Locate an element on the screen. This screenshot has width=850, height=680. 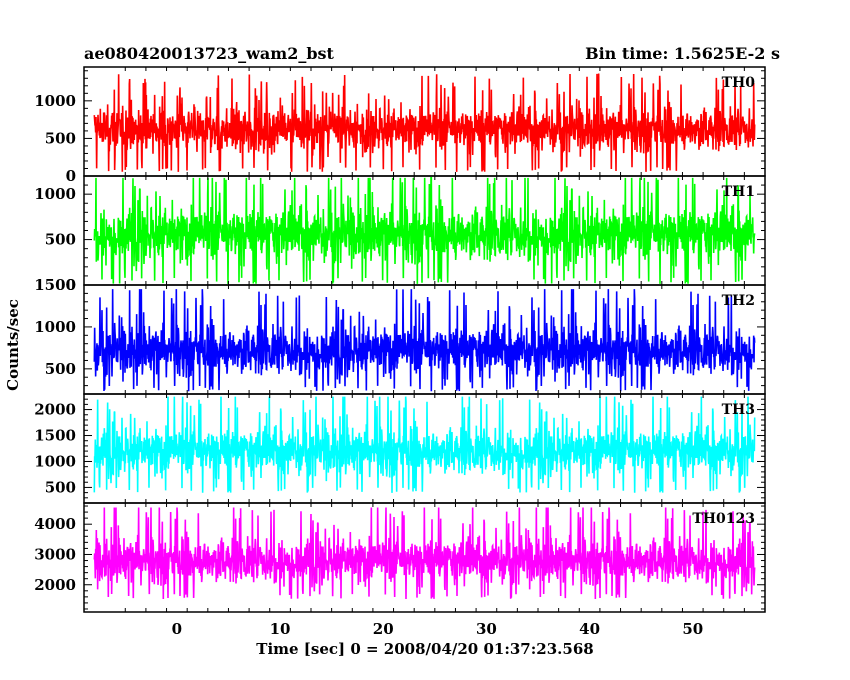
y-tick-label: 3000 is located at coordinates (55, 554).